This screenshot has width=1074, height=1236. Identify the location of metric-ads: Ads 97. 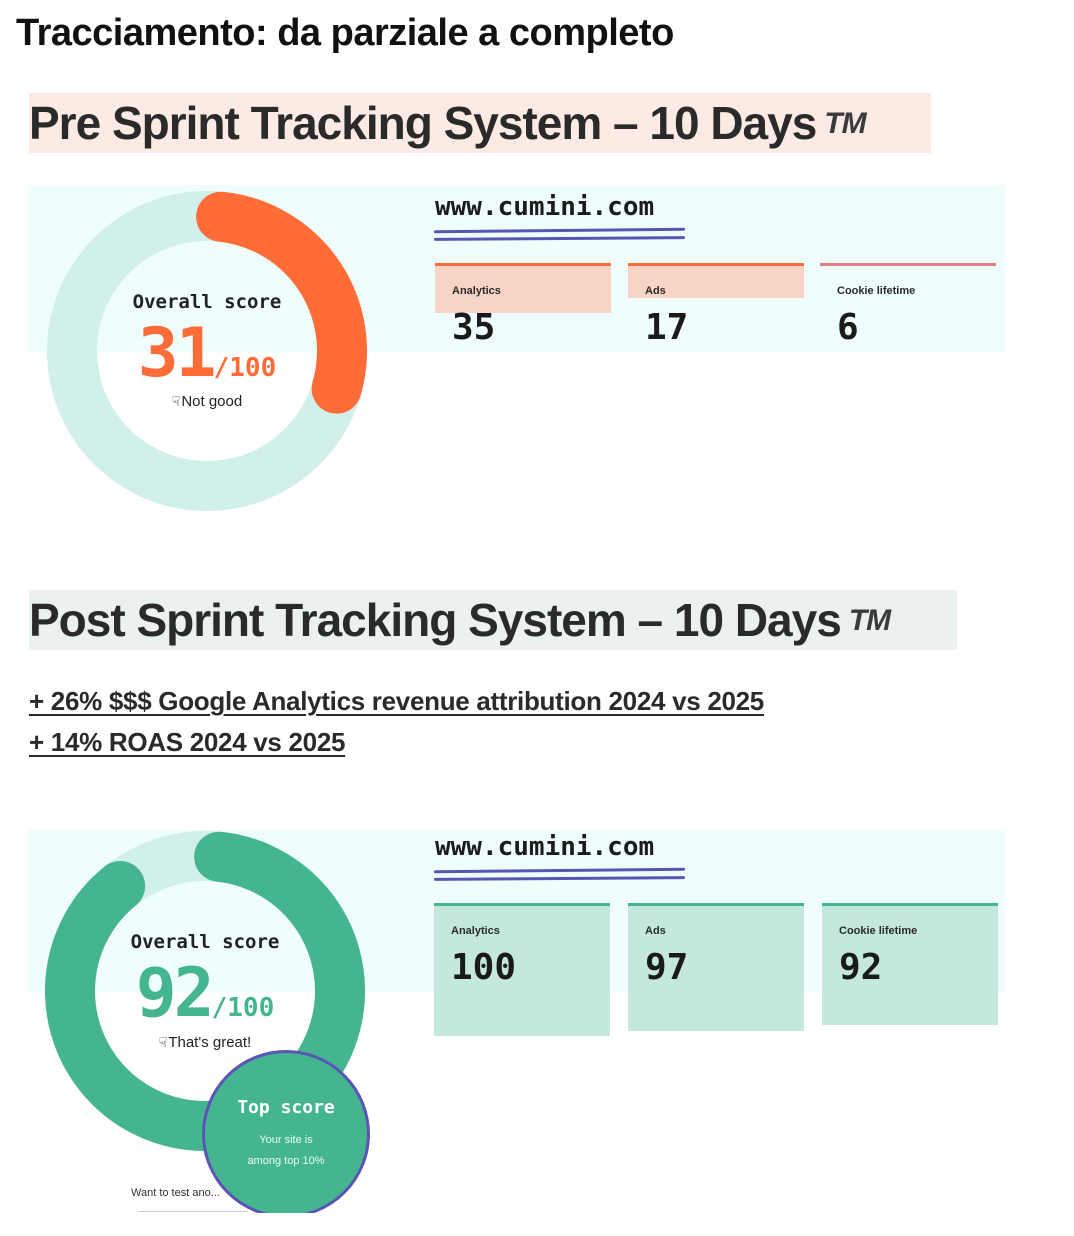
(716, 967).